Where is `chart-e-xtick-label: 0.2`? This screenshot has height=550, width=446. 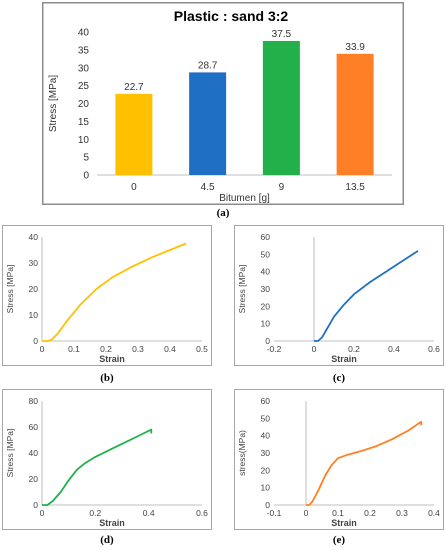 chart-e-xtick-label: 0.2 is located at coordinates (370, 513).